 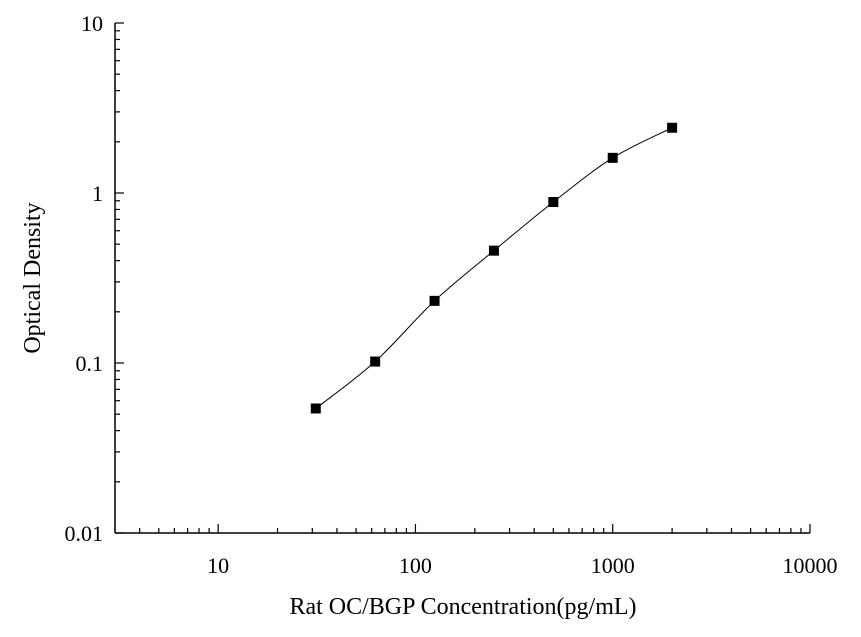 I want to click on y-ticks, so click(x=119, y=278).